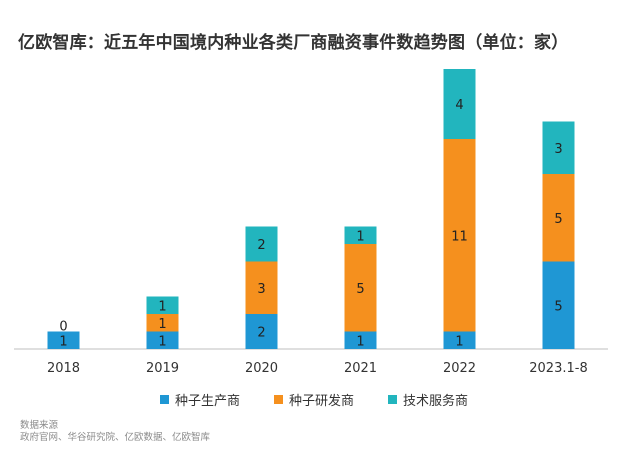 The image size is (640, 473). Describe the element at coordinates (115, 437) in the screenshot. I see `data-source-text: 政府官网、华谷研究院、亿欧数据、亿欧智库` at that location.